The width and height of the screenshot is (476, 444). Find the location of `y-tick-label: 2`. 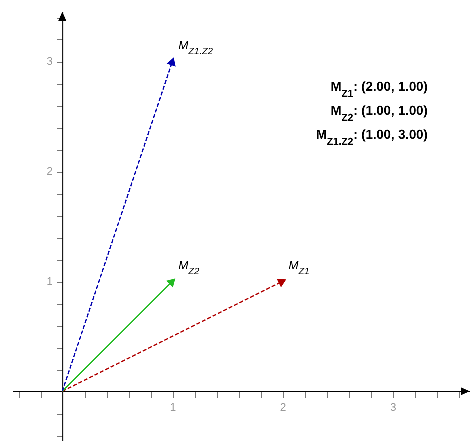

y-tick-label: 2 is located at coordinates (50, 172).